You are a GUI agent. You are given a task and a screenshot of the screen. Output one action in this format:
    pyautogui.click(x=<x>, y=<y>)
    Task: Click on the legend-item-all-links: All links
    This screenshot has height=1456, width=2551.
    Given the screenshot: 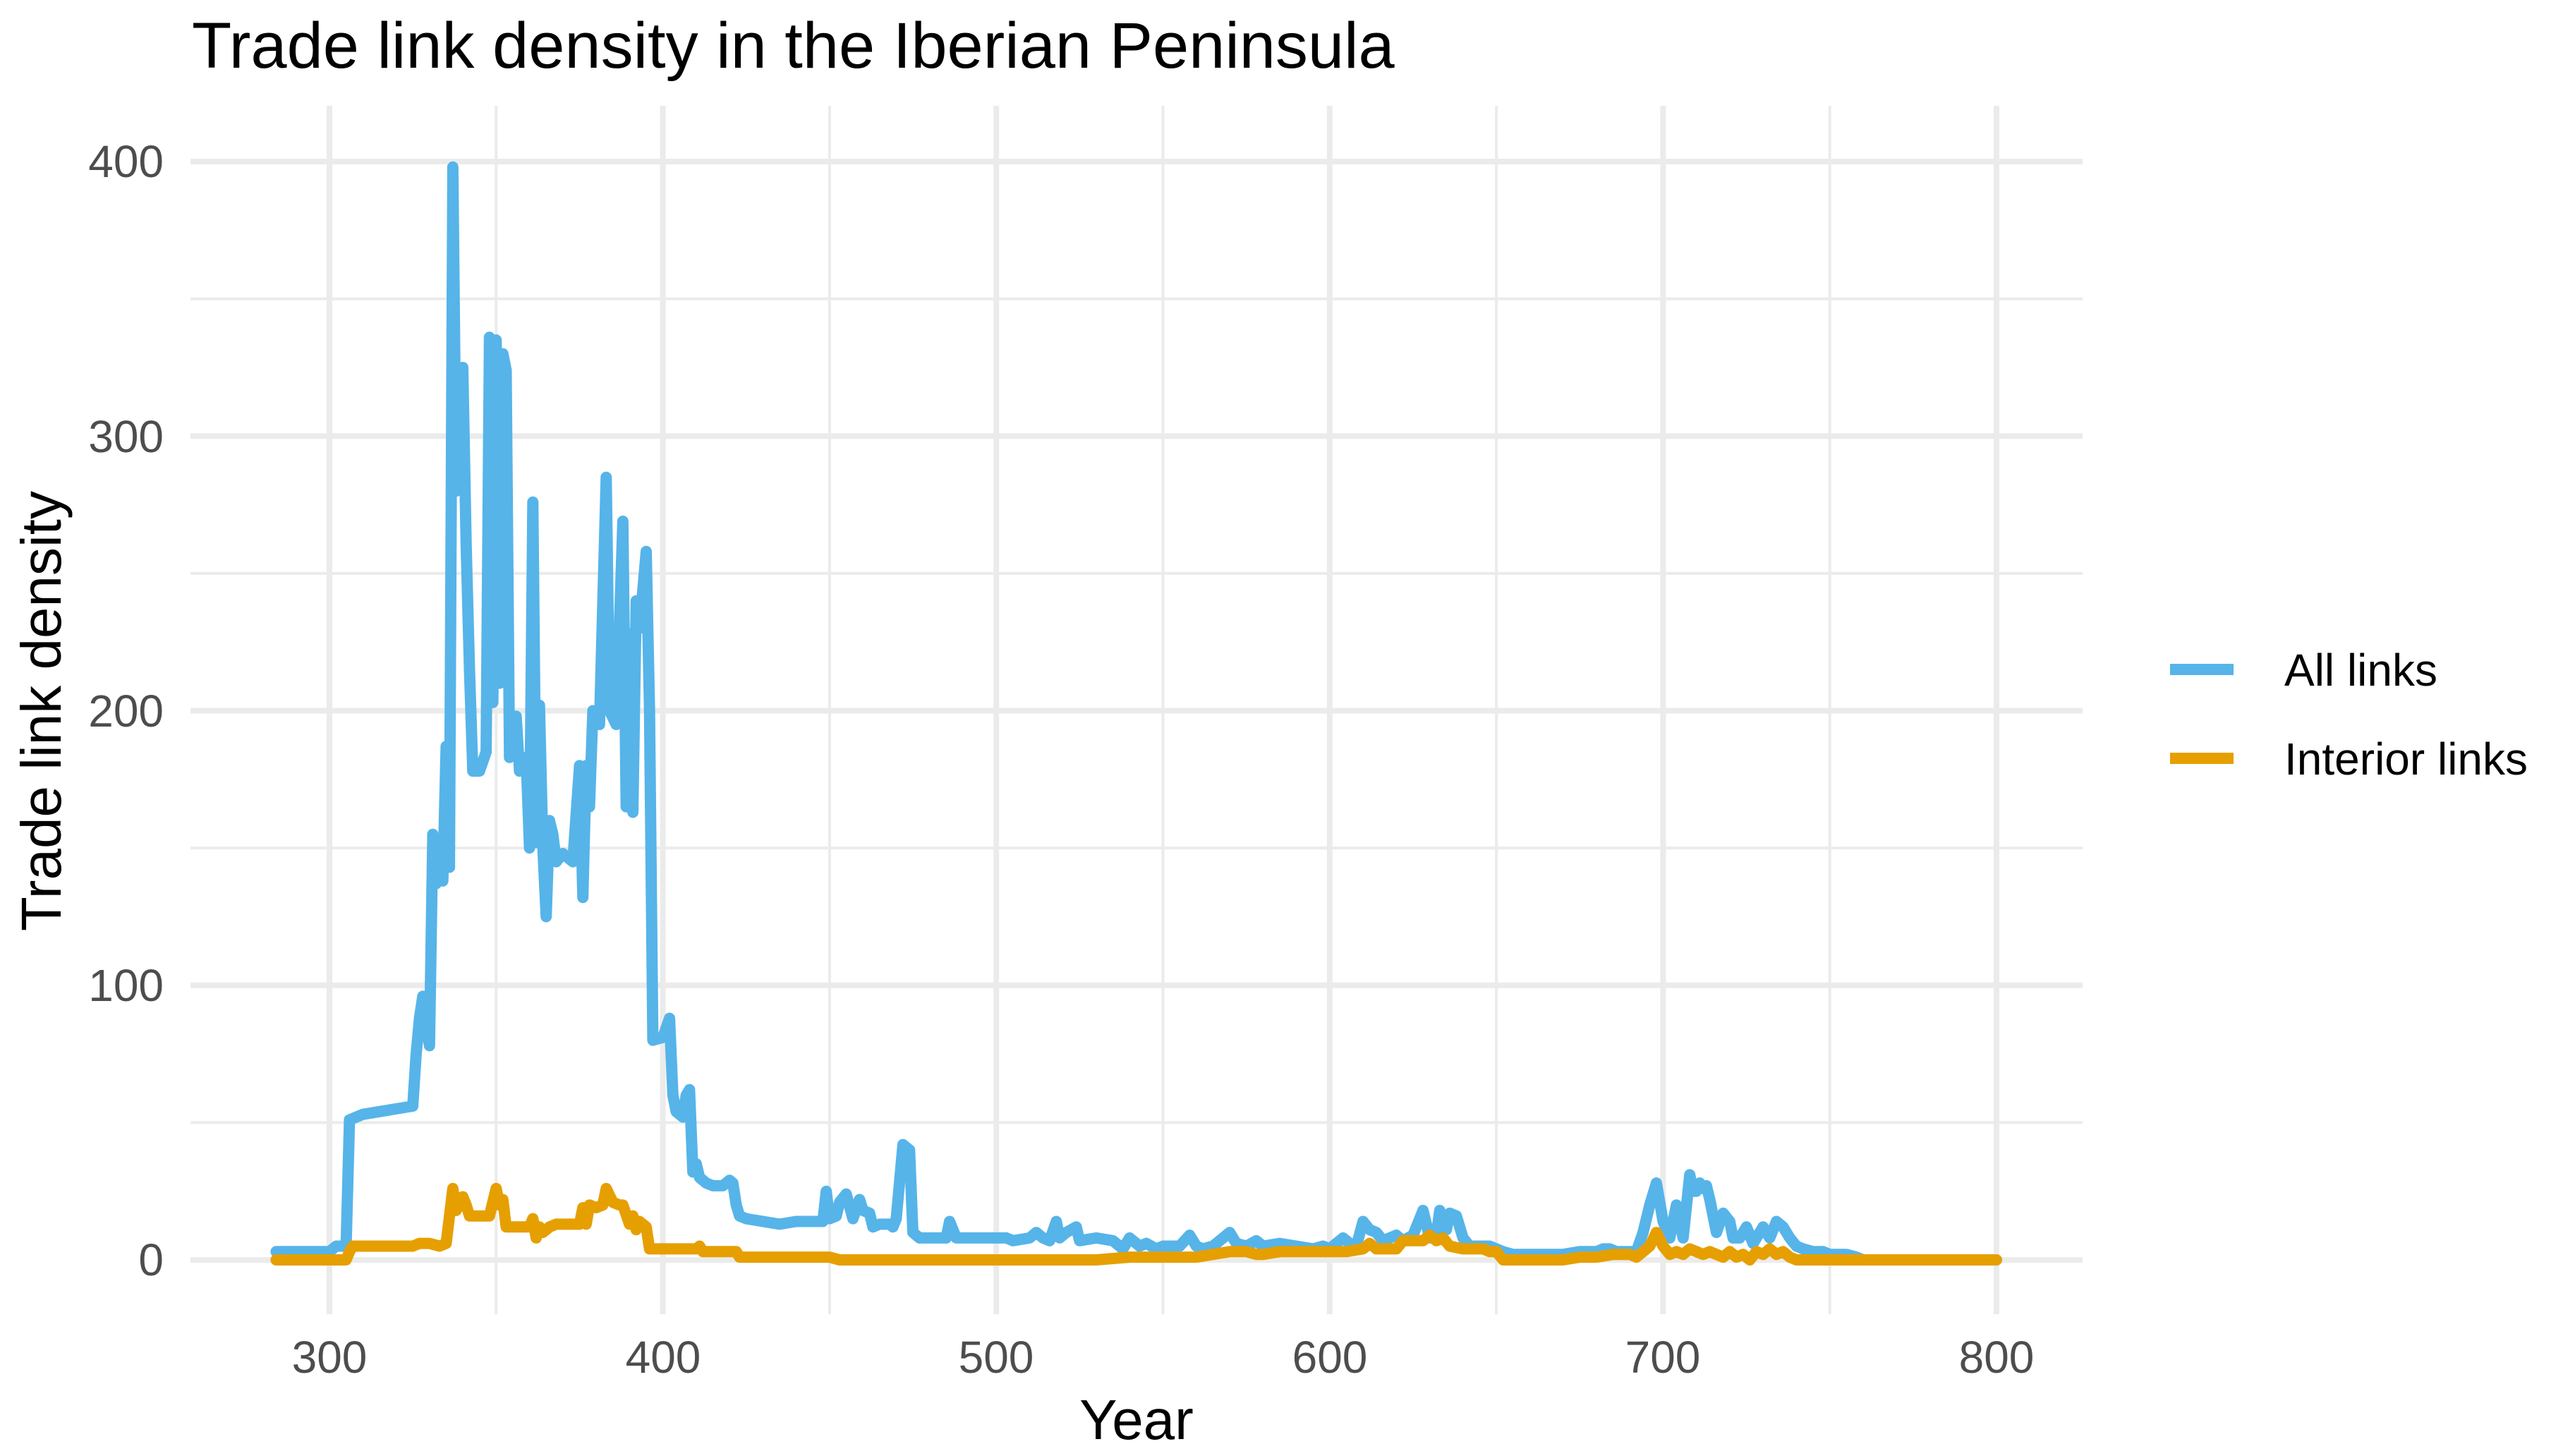 What is the action you would take?
    pyautogui.click(x=2303, y=671)
    